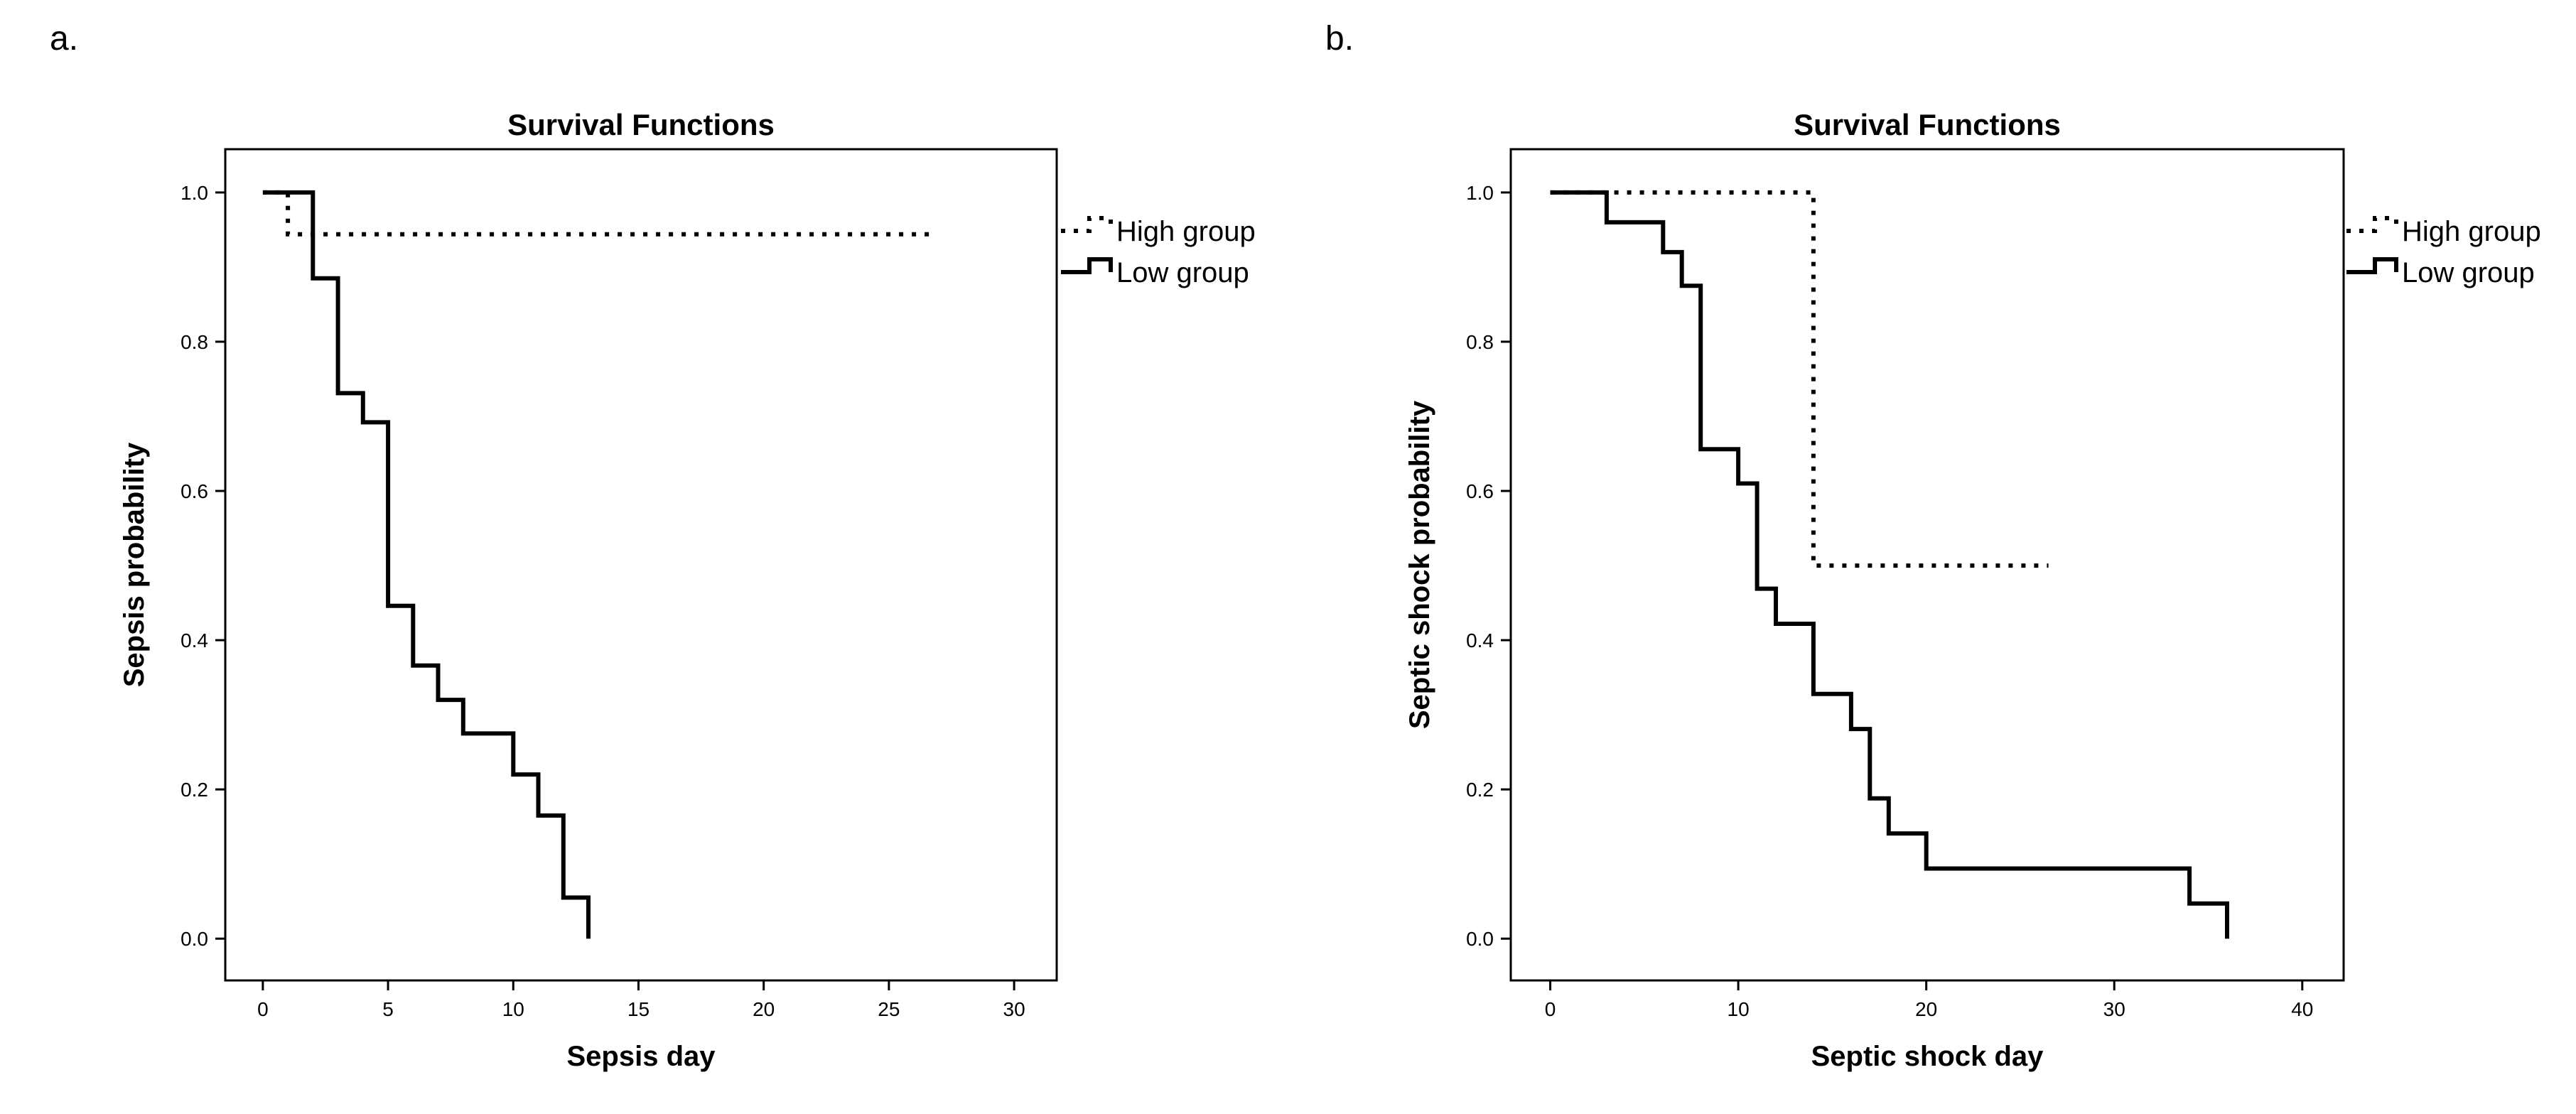 Image resolution: width=2576 pixels, height=1114 pixels. Describe the element at coordinates (641, 1056) in the screenshot. I see `x-axis-label: Sepsis day` at that location.